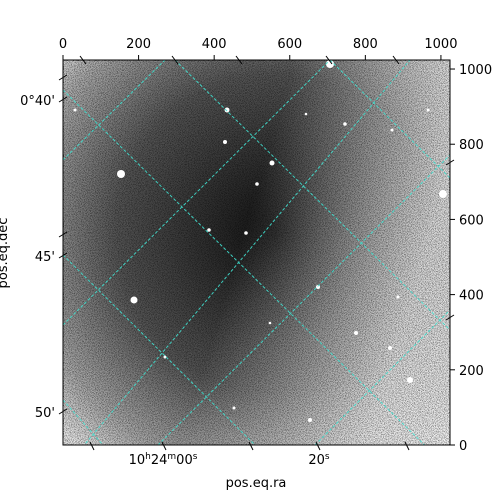 This screenshot has height=500, width=500. What do you see at coordinates (138, 44) in the screenshot?
I see `pixel-x-tick-label-1: 200` at bounding box center [138, 44].